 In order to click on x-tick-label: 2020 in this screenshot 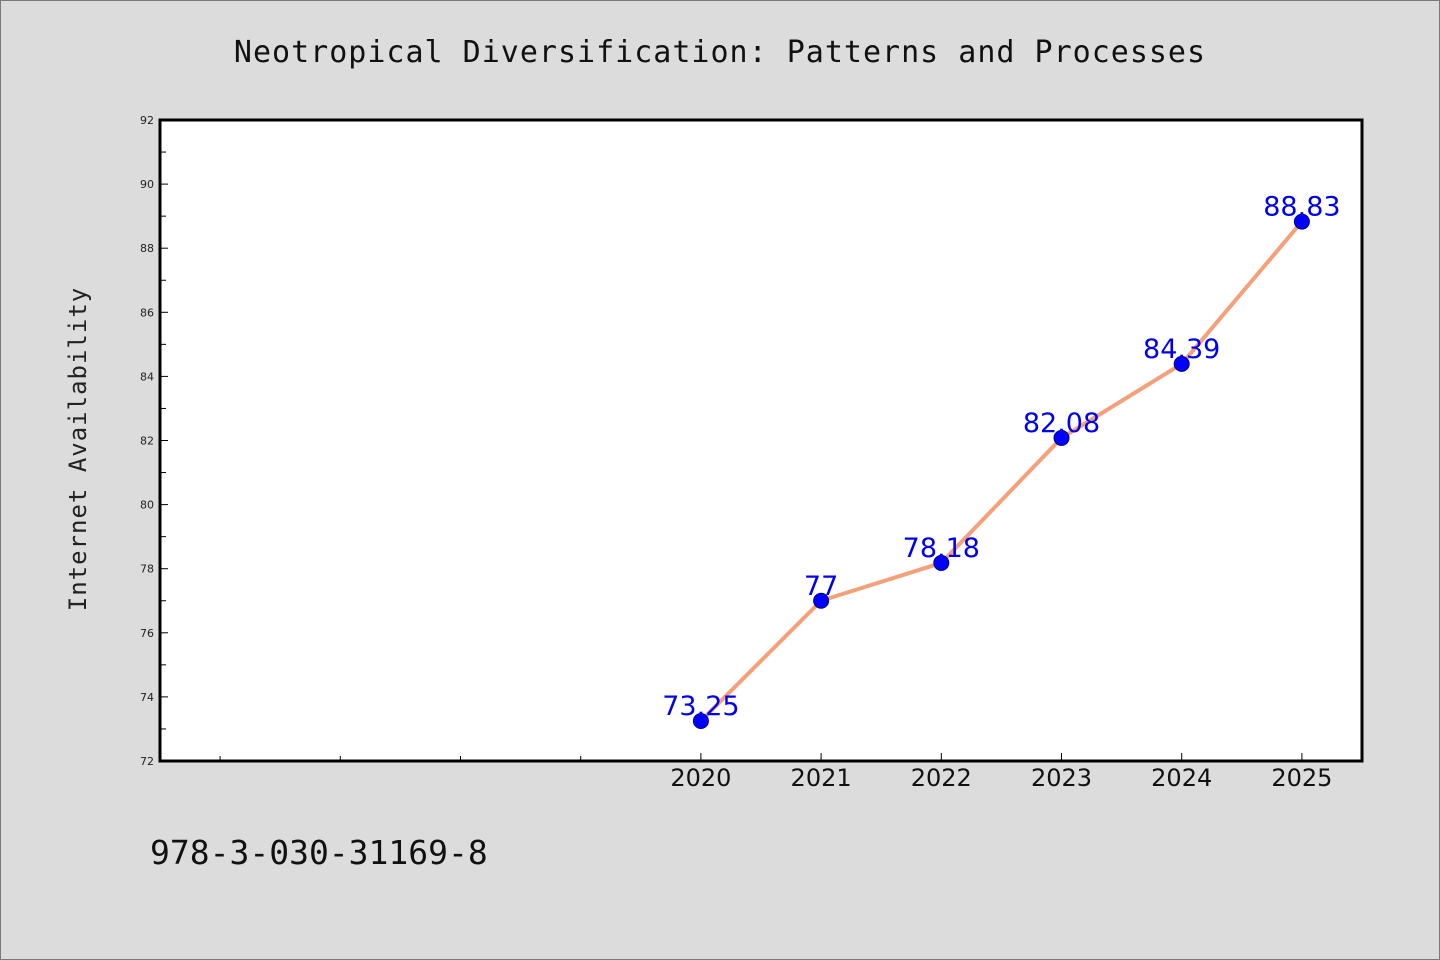, I will do `click(700, 778)`.